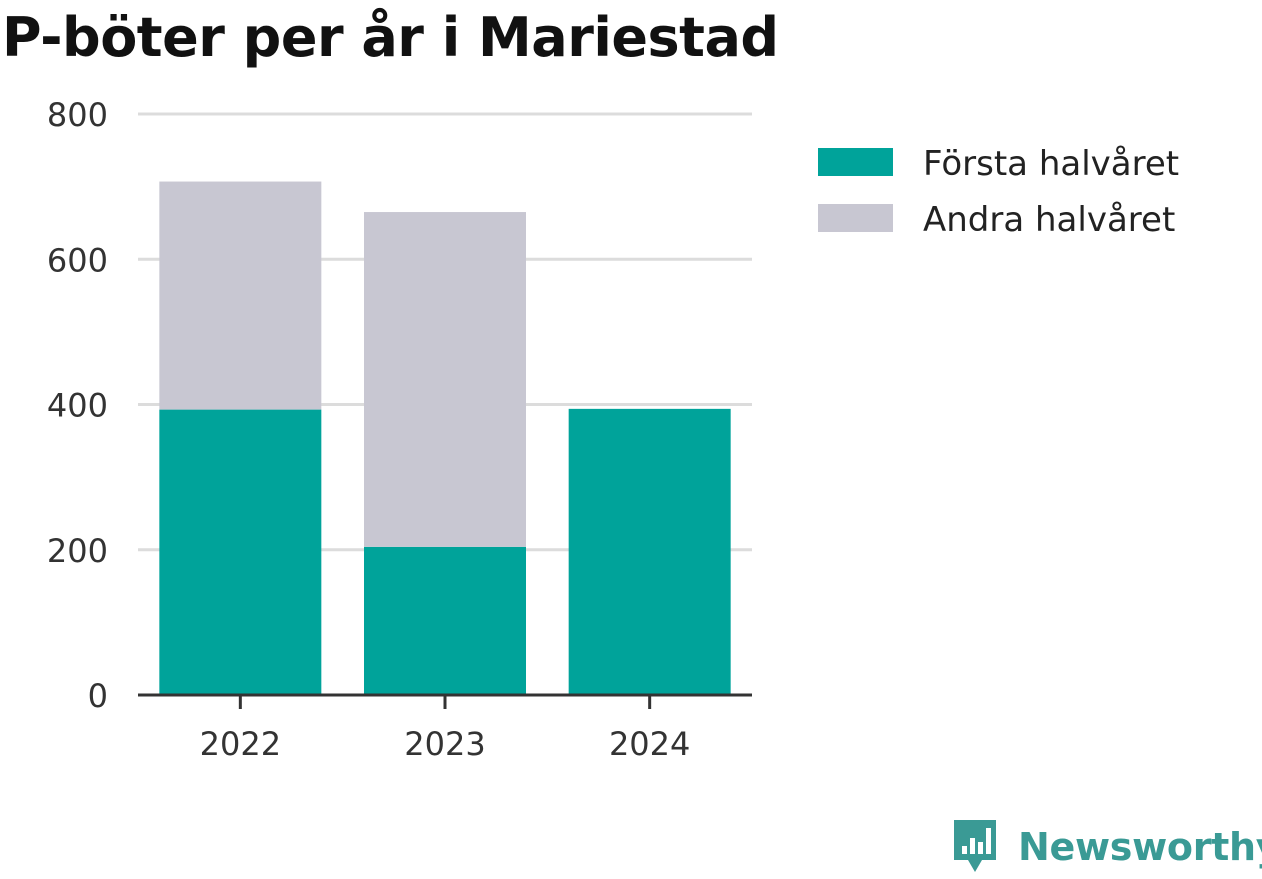  Describe the element at coordinates (77, 115) in the screenshot. I see `y-tick-label: 800` at that location.